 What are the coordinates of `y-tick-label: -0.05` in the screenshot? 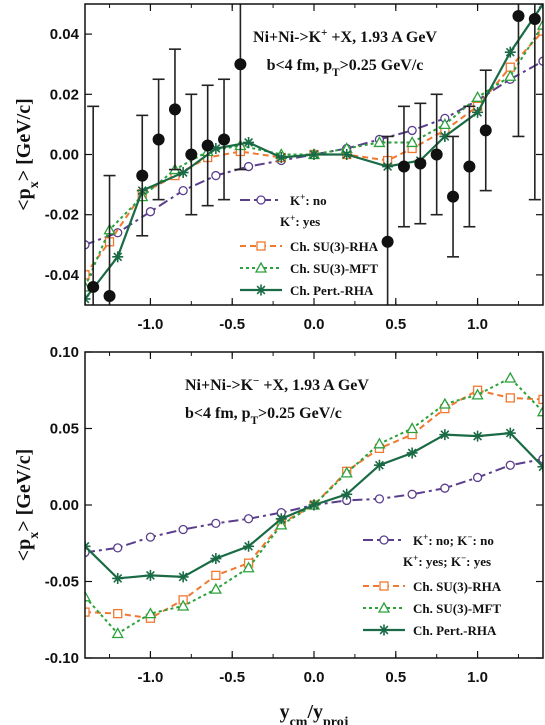 It's located at (62, 582).